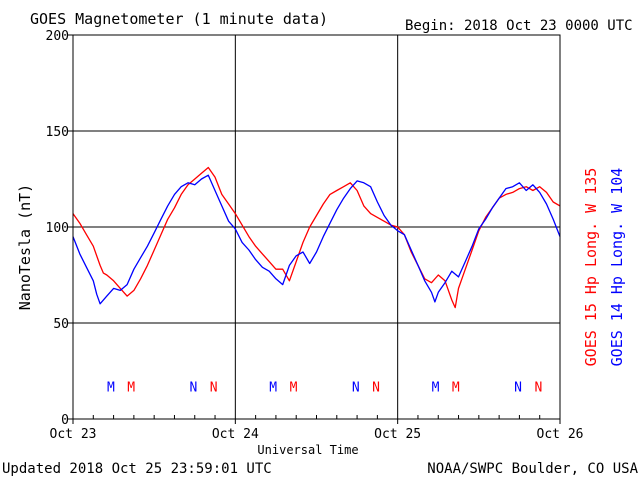  I want to click on updated-label: Updated 2018 Oct 25 23:59:01 UTC, so click(137, 469).